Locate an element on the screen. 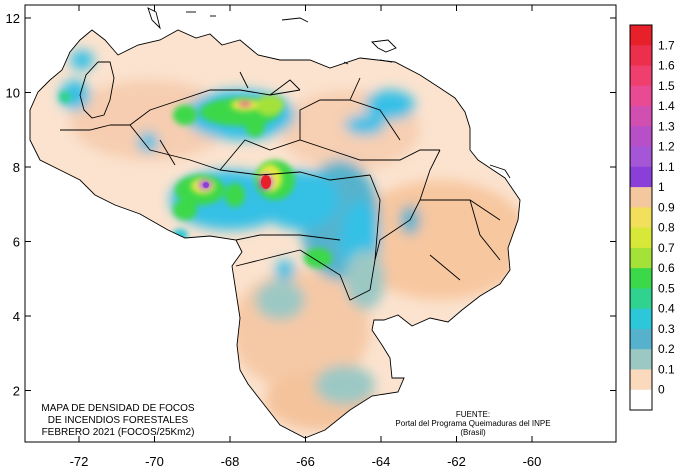  y-tick-label: 8 is located at coordinates (16, 167).